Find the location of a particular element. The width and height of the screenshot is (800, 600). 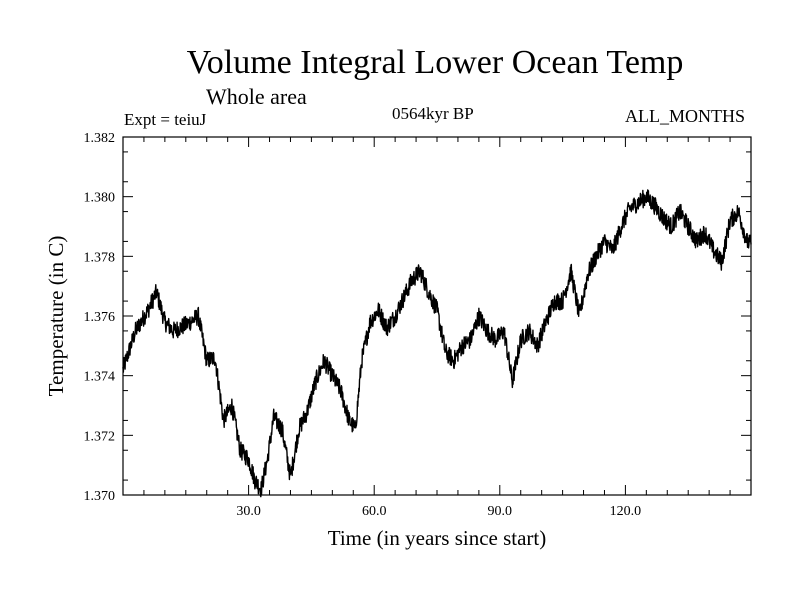

y-tick-label: 1.376 is located at coordinates (100, 317).